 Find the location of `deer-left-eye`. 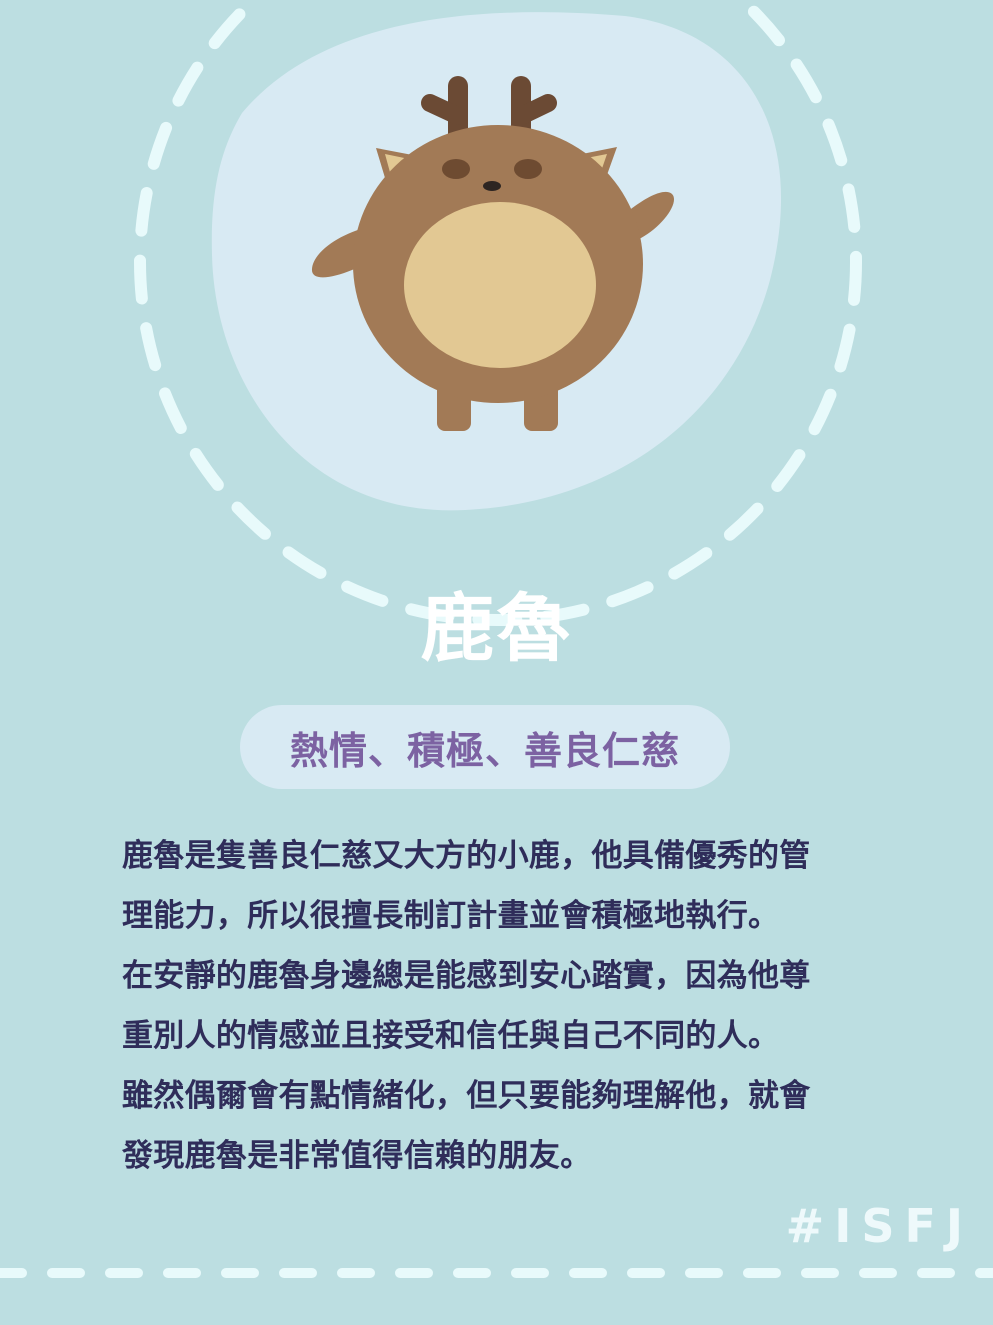

deer-left-eye is located at coordinates (456, 169).